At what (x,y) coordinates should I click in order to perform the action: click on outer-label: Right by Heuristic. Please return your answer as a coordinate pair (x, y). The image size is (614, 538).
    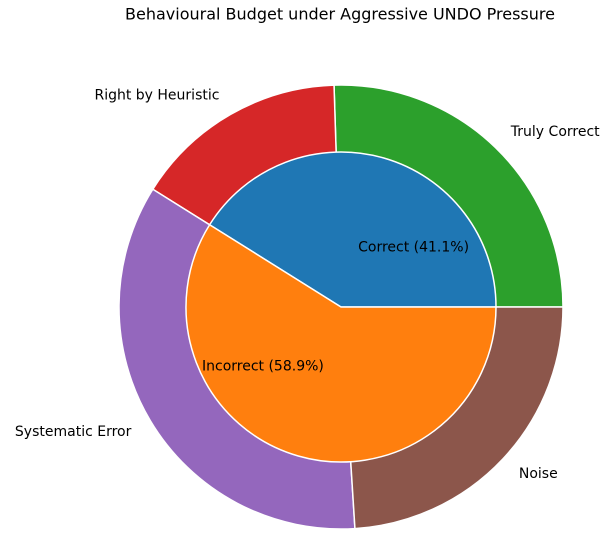
    Looking at the image, I should click on (156, 95).